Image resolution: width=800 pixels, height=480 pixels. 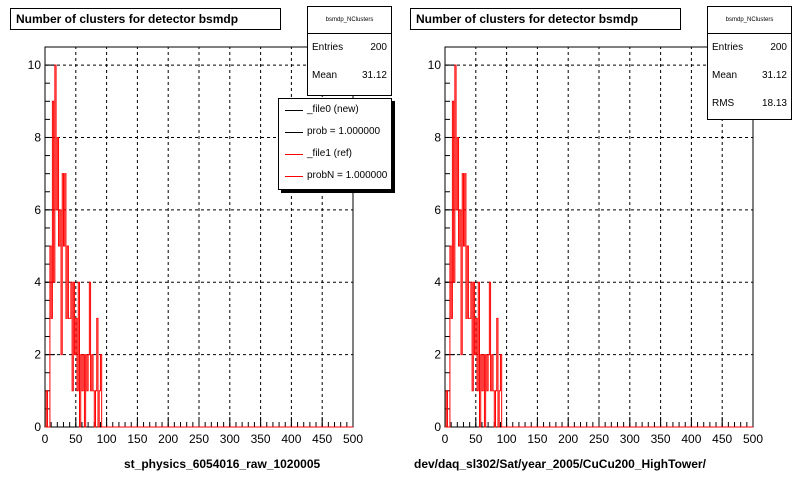 I want to click on left-x-tick-label: 450, so click(x=322, y=439).